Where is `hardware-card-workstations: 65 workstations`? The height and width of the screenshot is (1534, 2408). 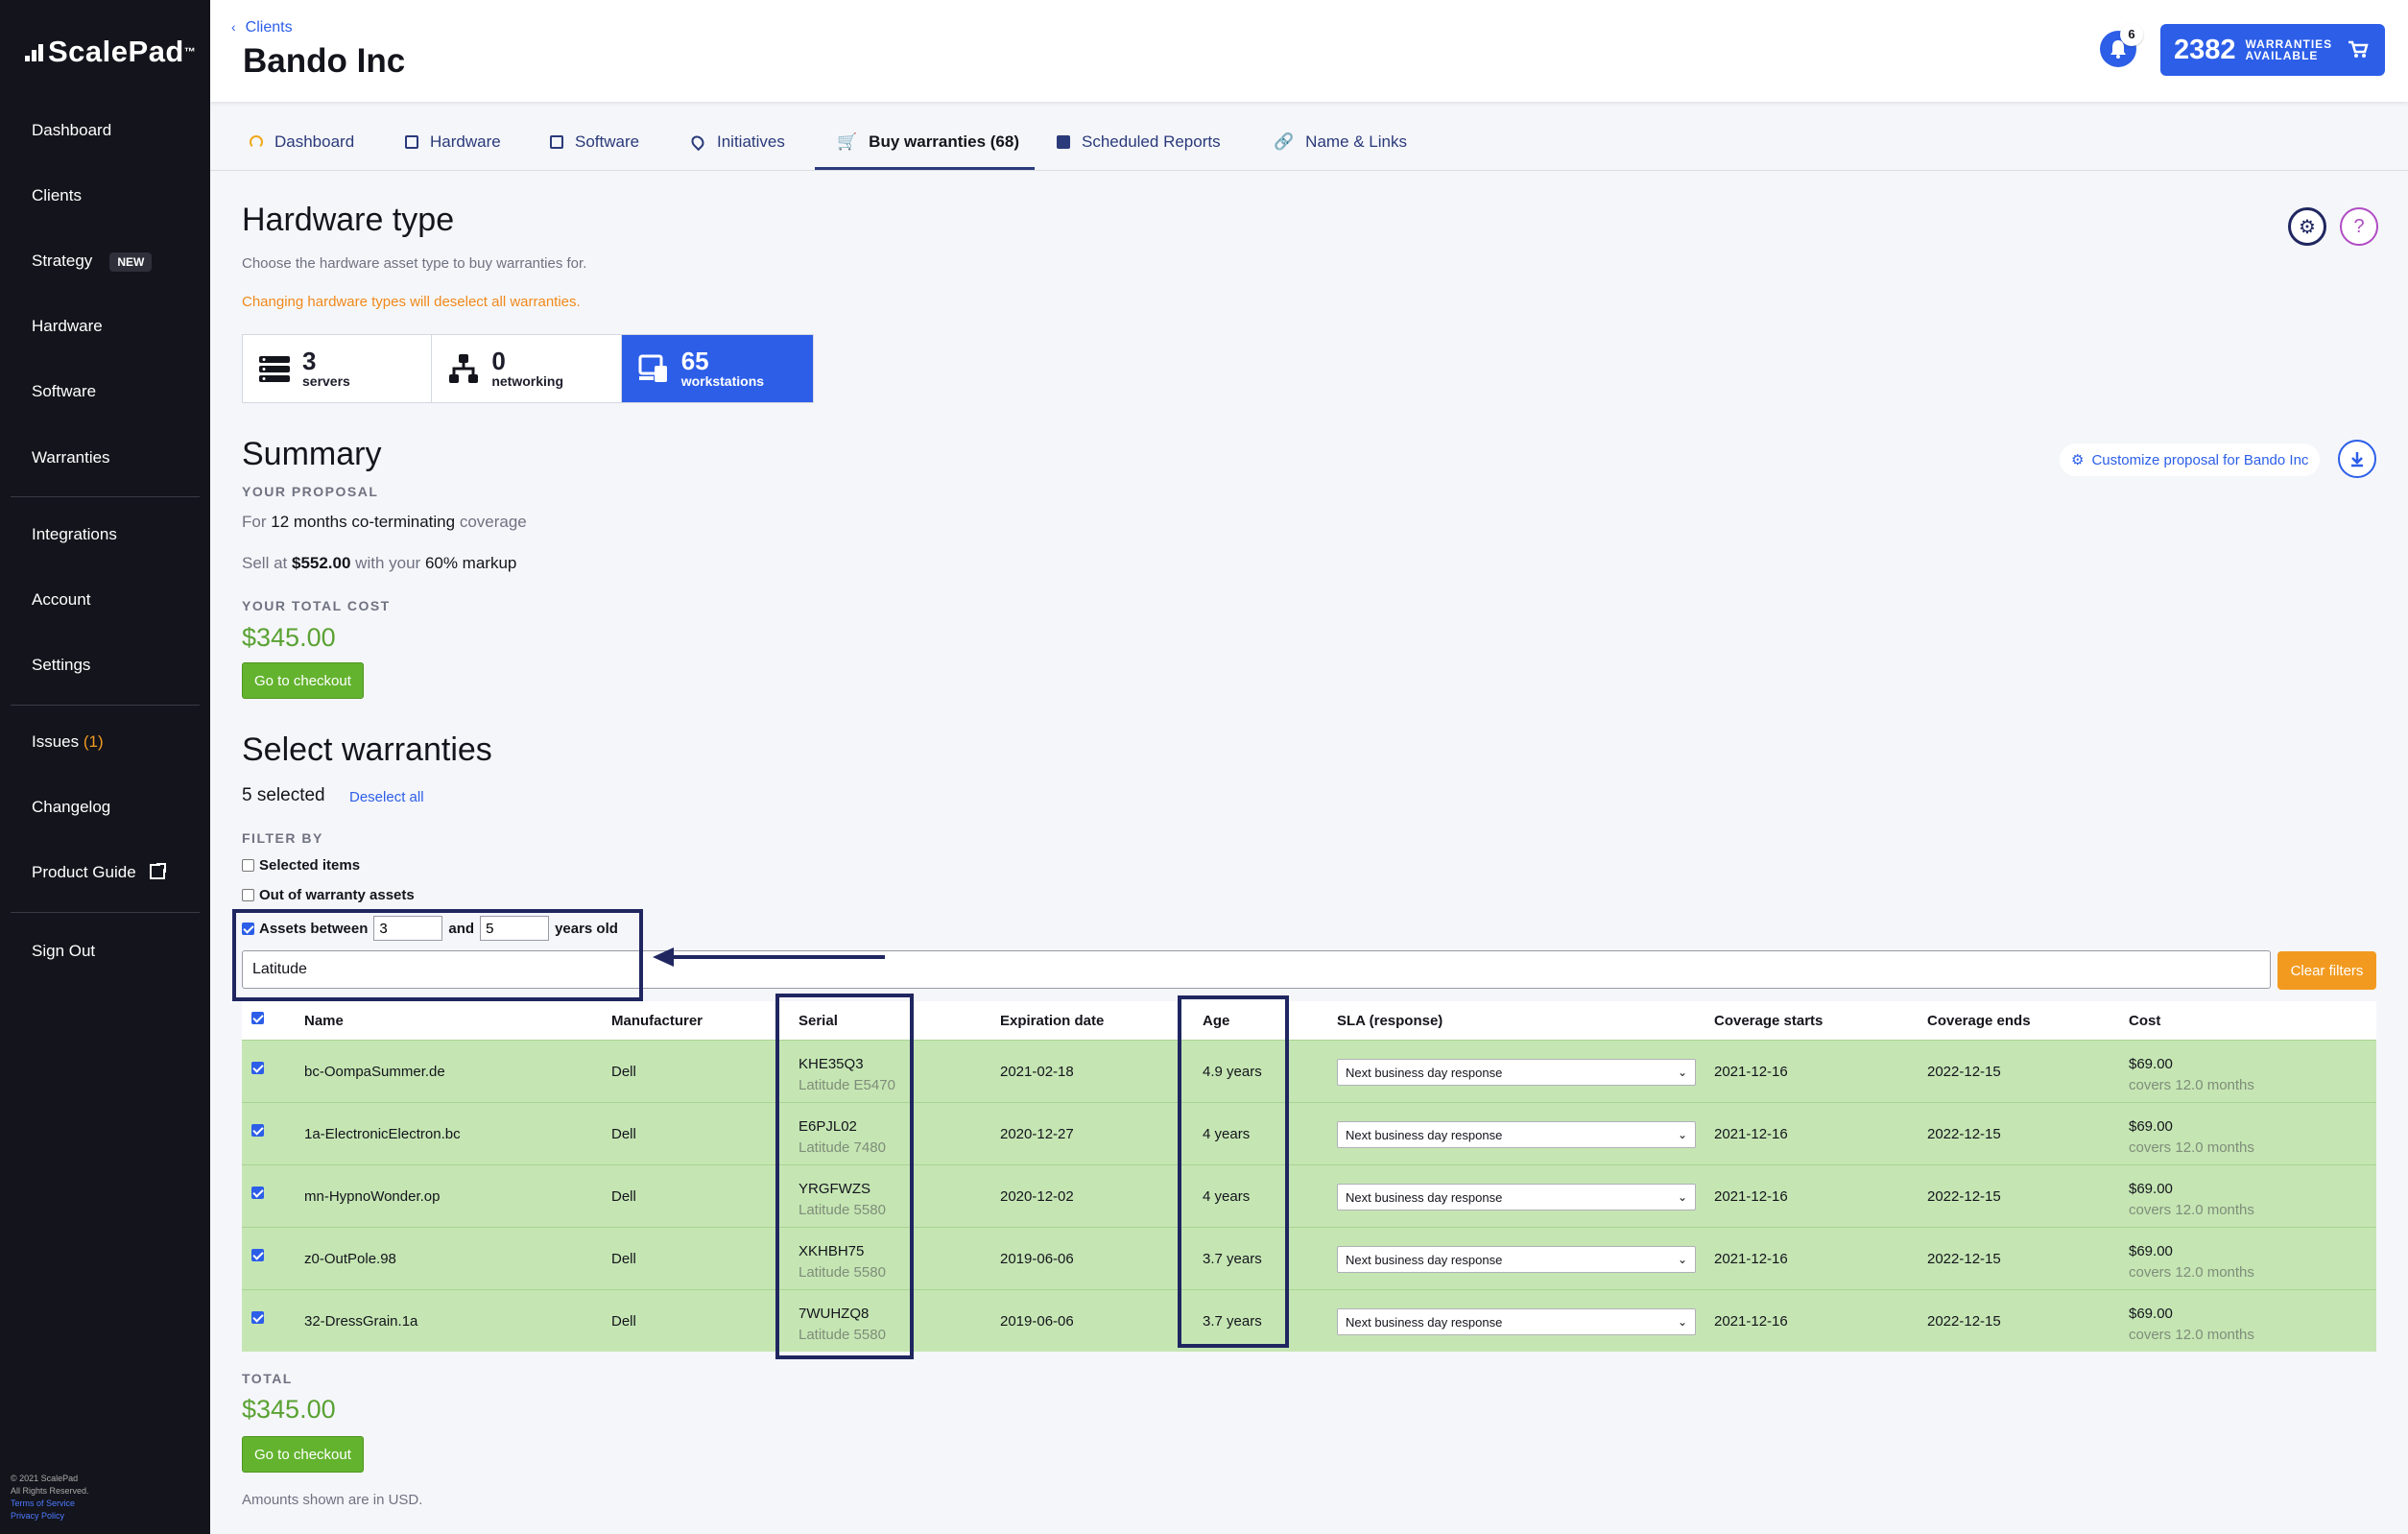
hardware-card-workstations: 65 workstations is located at coordinates (717, 368).